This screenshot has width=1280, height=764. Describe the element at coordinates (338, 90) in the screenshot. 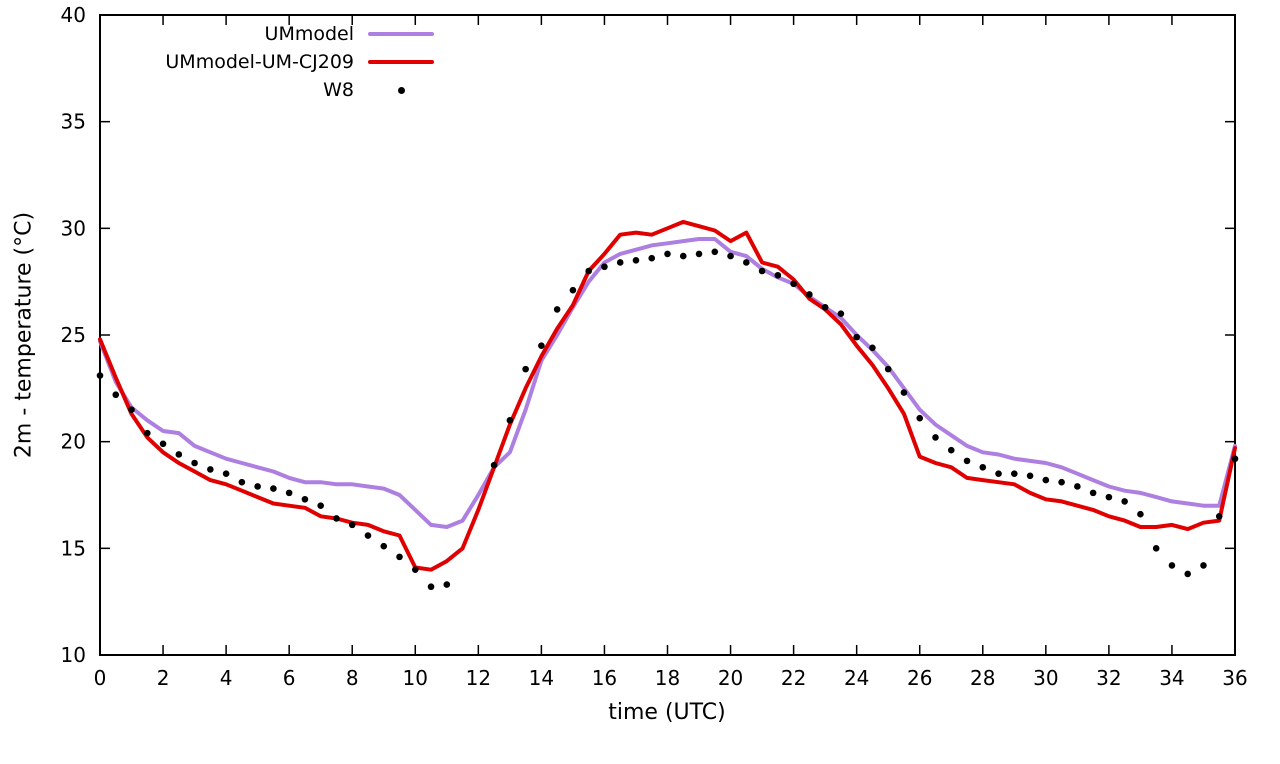

I see `legend-label-w8: W8` at that location.